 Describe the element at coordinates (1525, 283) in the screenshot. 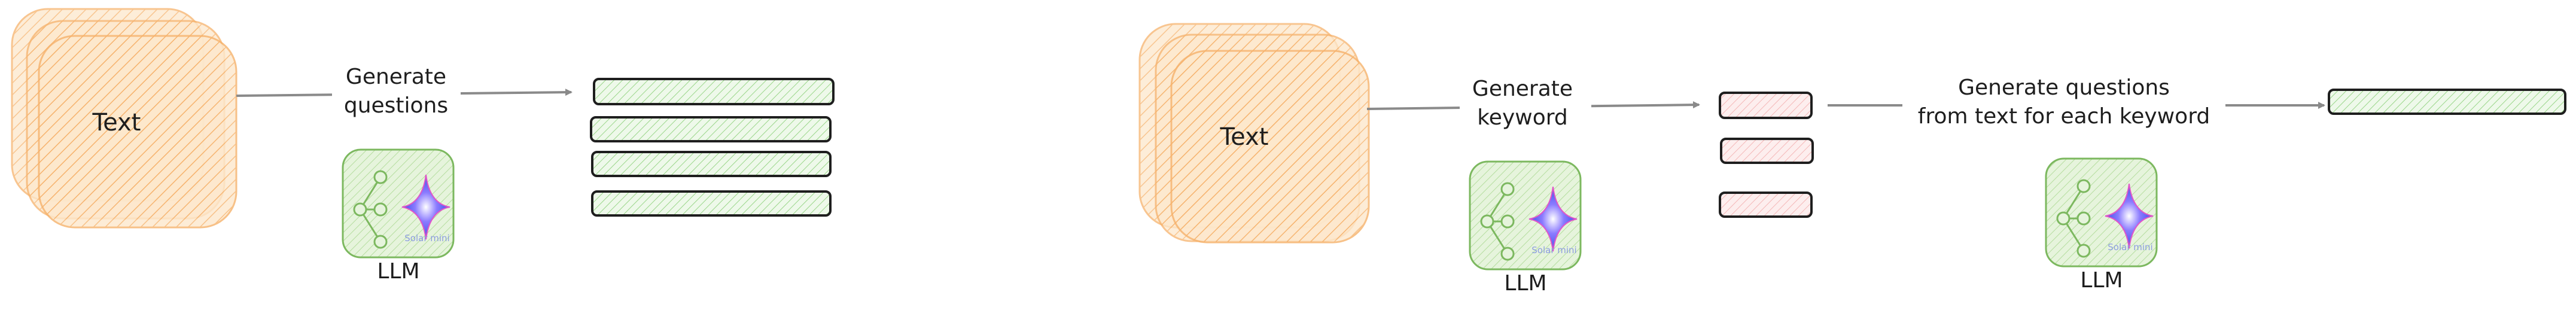

I see `right-llm-1-label: LLM` at that location.